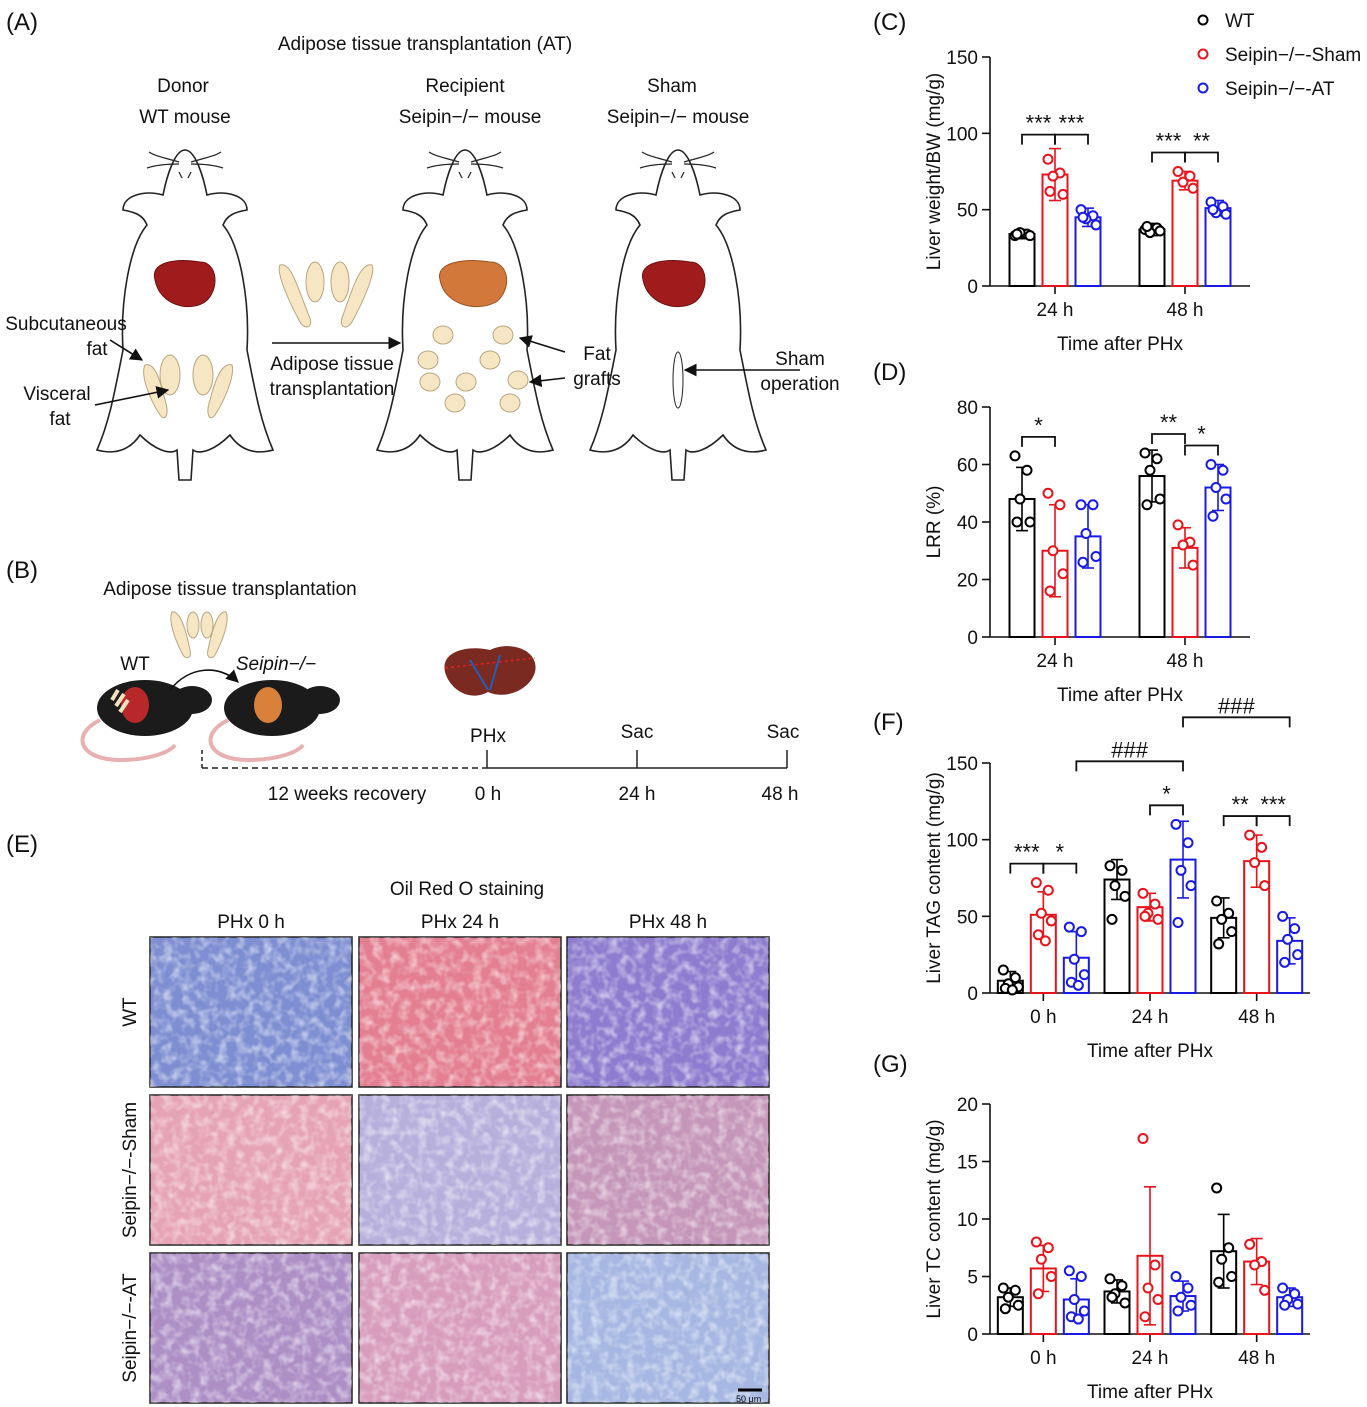 The width and height of the screenshot is (1367, 1407). What do you see at coordinates (678, 117) in the screenshot?
I see `label: Seipin−/− mouse` at bounding box center [678, 117].